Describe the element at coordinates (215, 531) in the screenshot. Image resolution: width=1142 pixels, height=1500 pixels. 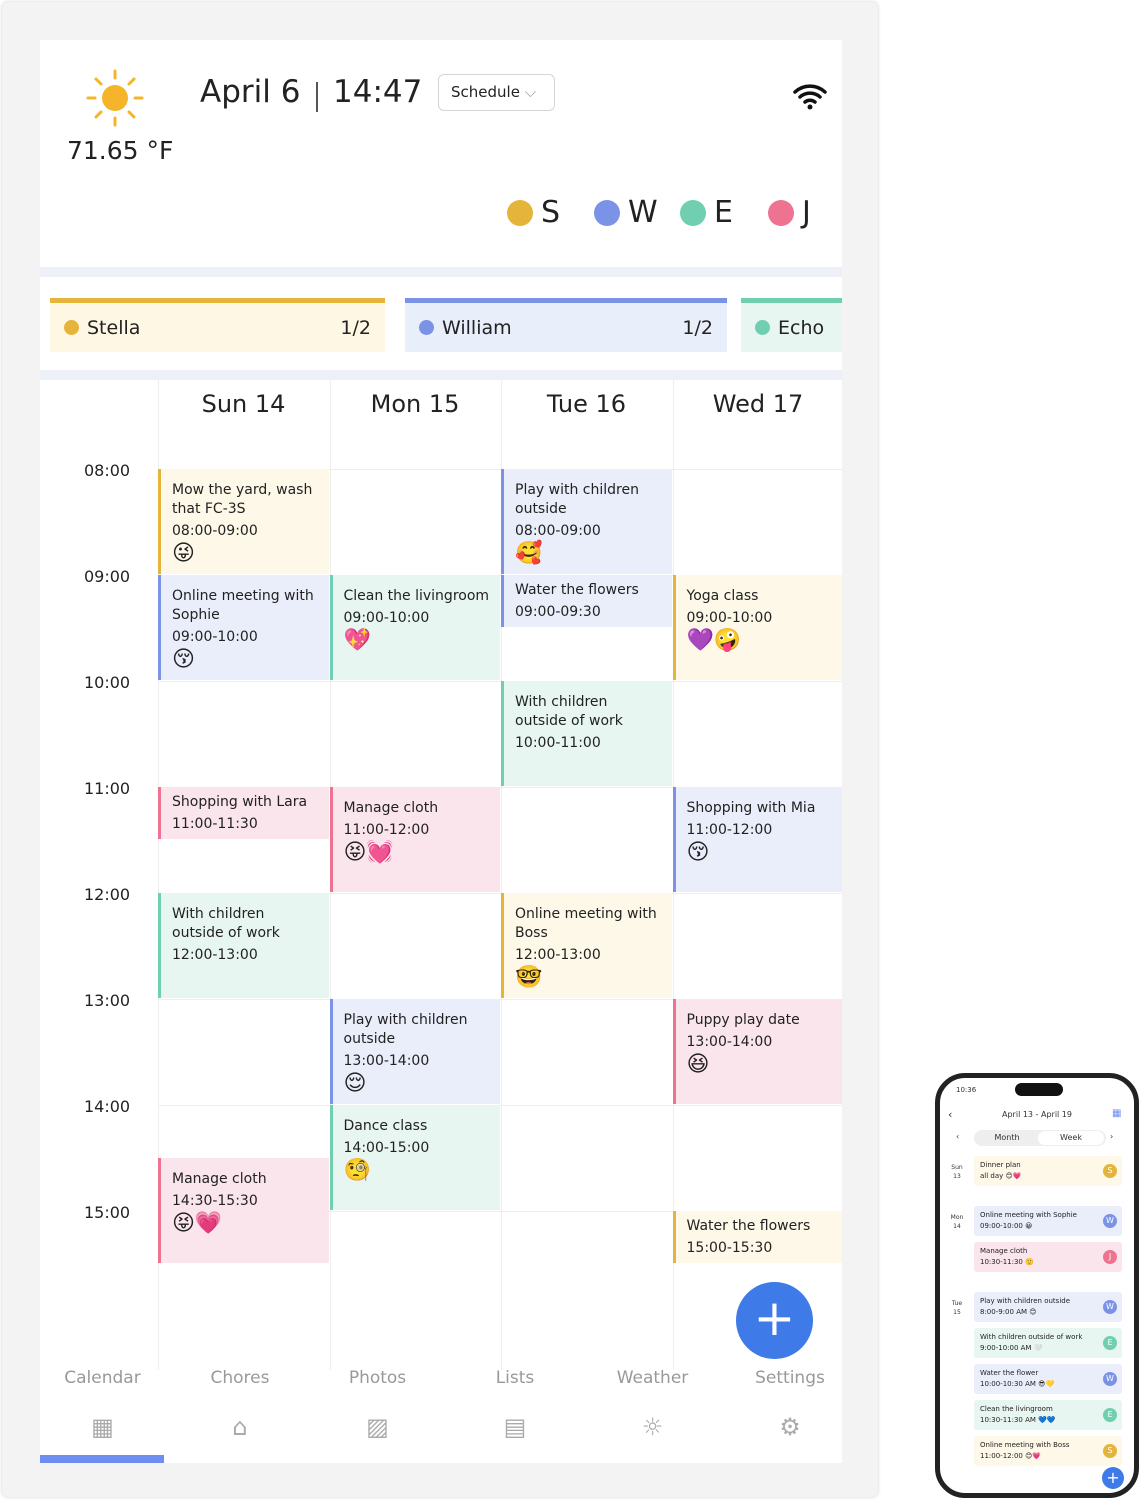
I see `event-time: 08:00-09:00` at that location.